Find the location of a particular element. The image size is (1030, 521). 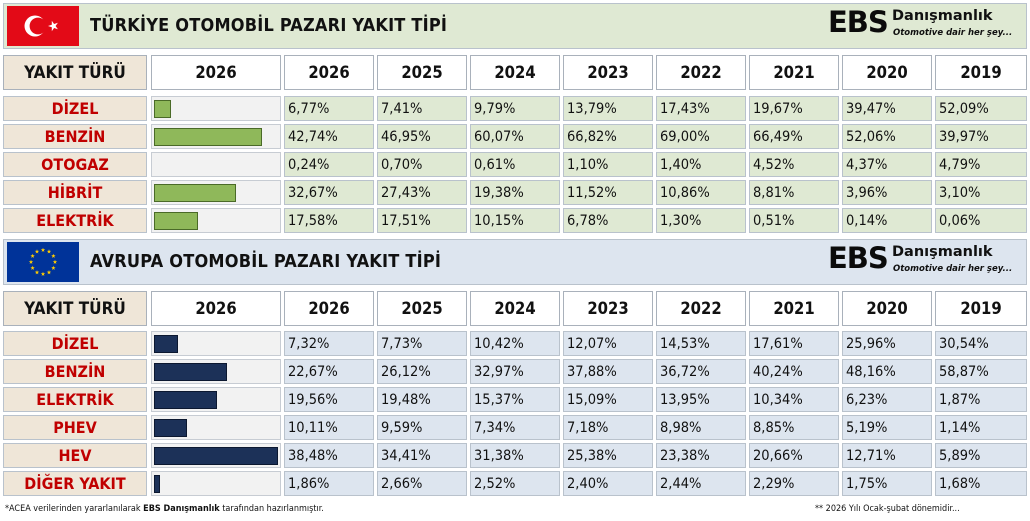

value-cell: 17,58% is located at coordinates (329, 220).